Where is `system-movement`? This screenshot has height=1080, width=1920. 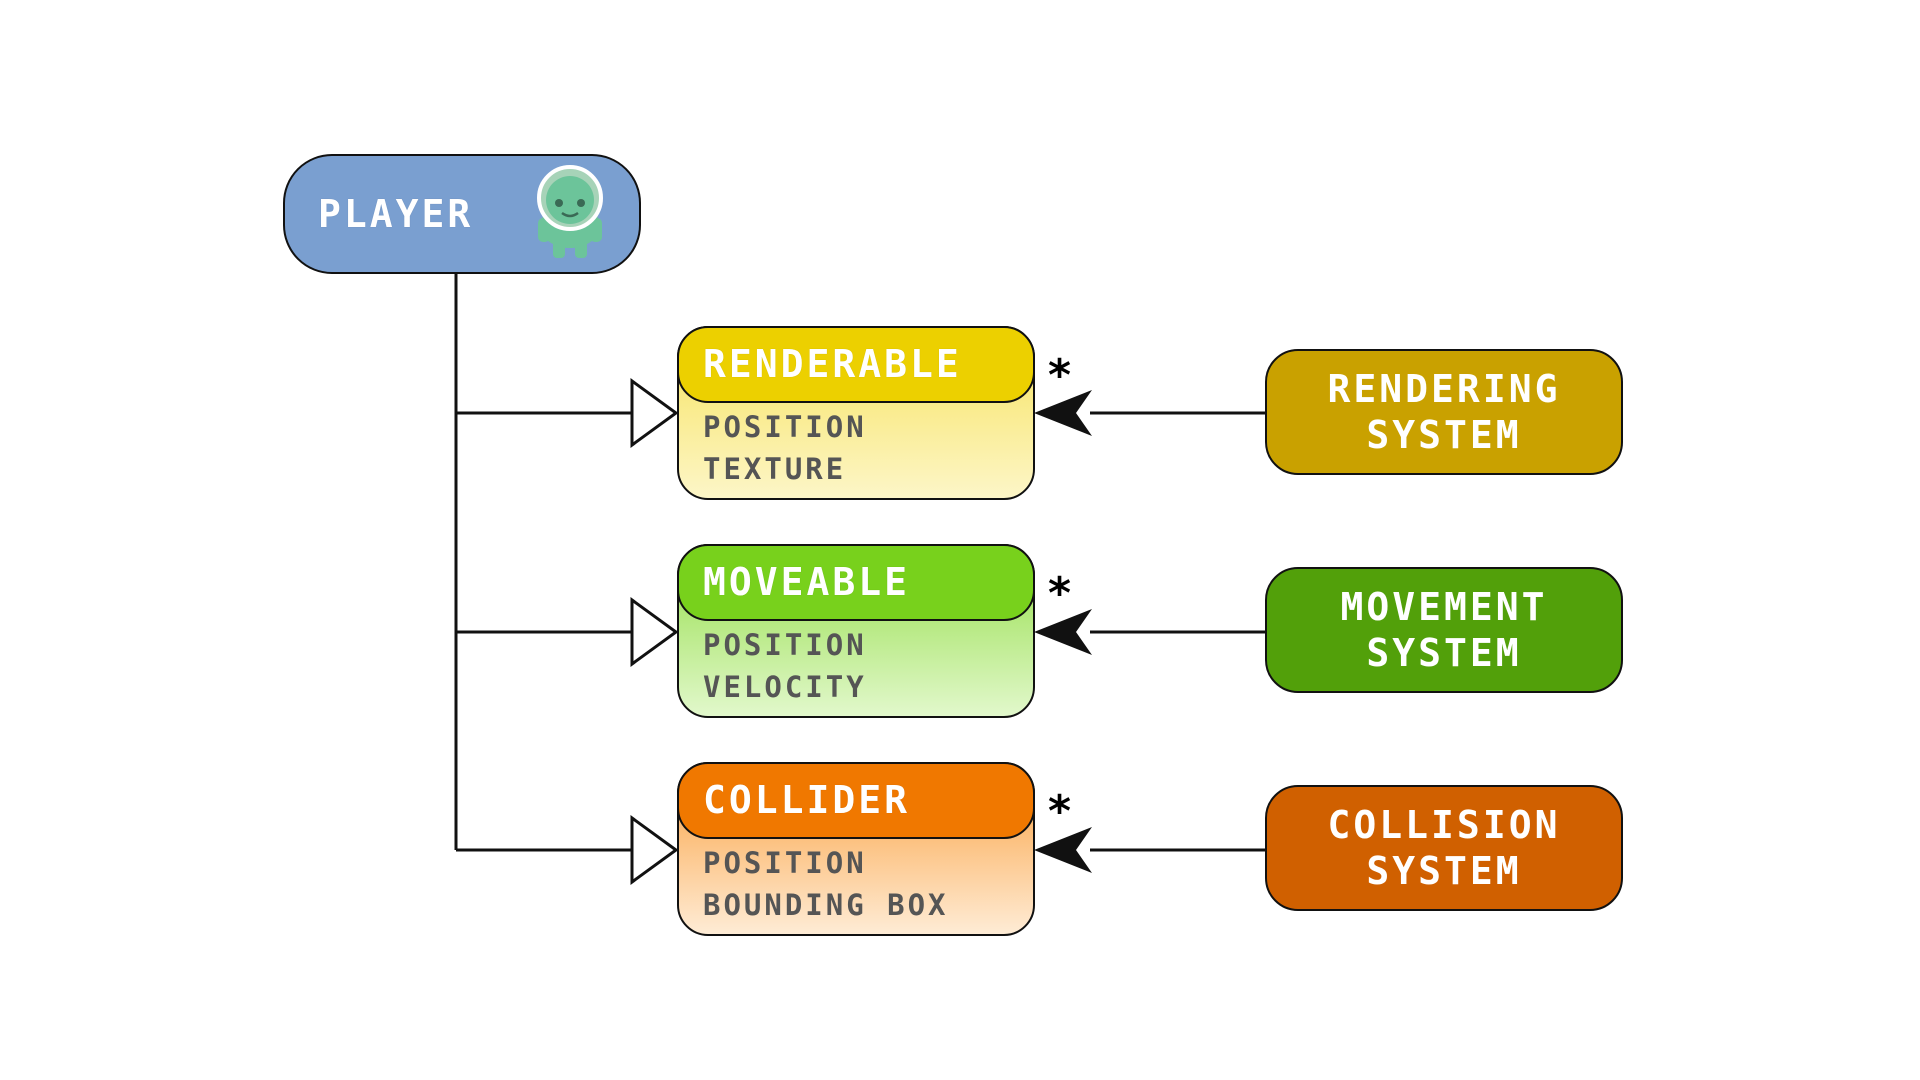 system-movement is located at coordinates (1444, 630).